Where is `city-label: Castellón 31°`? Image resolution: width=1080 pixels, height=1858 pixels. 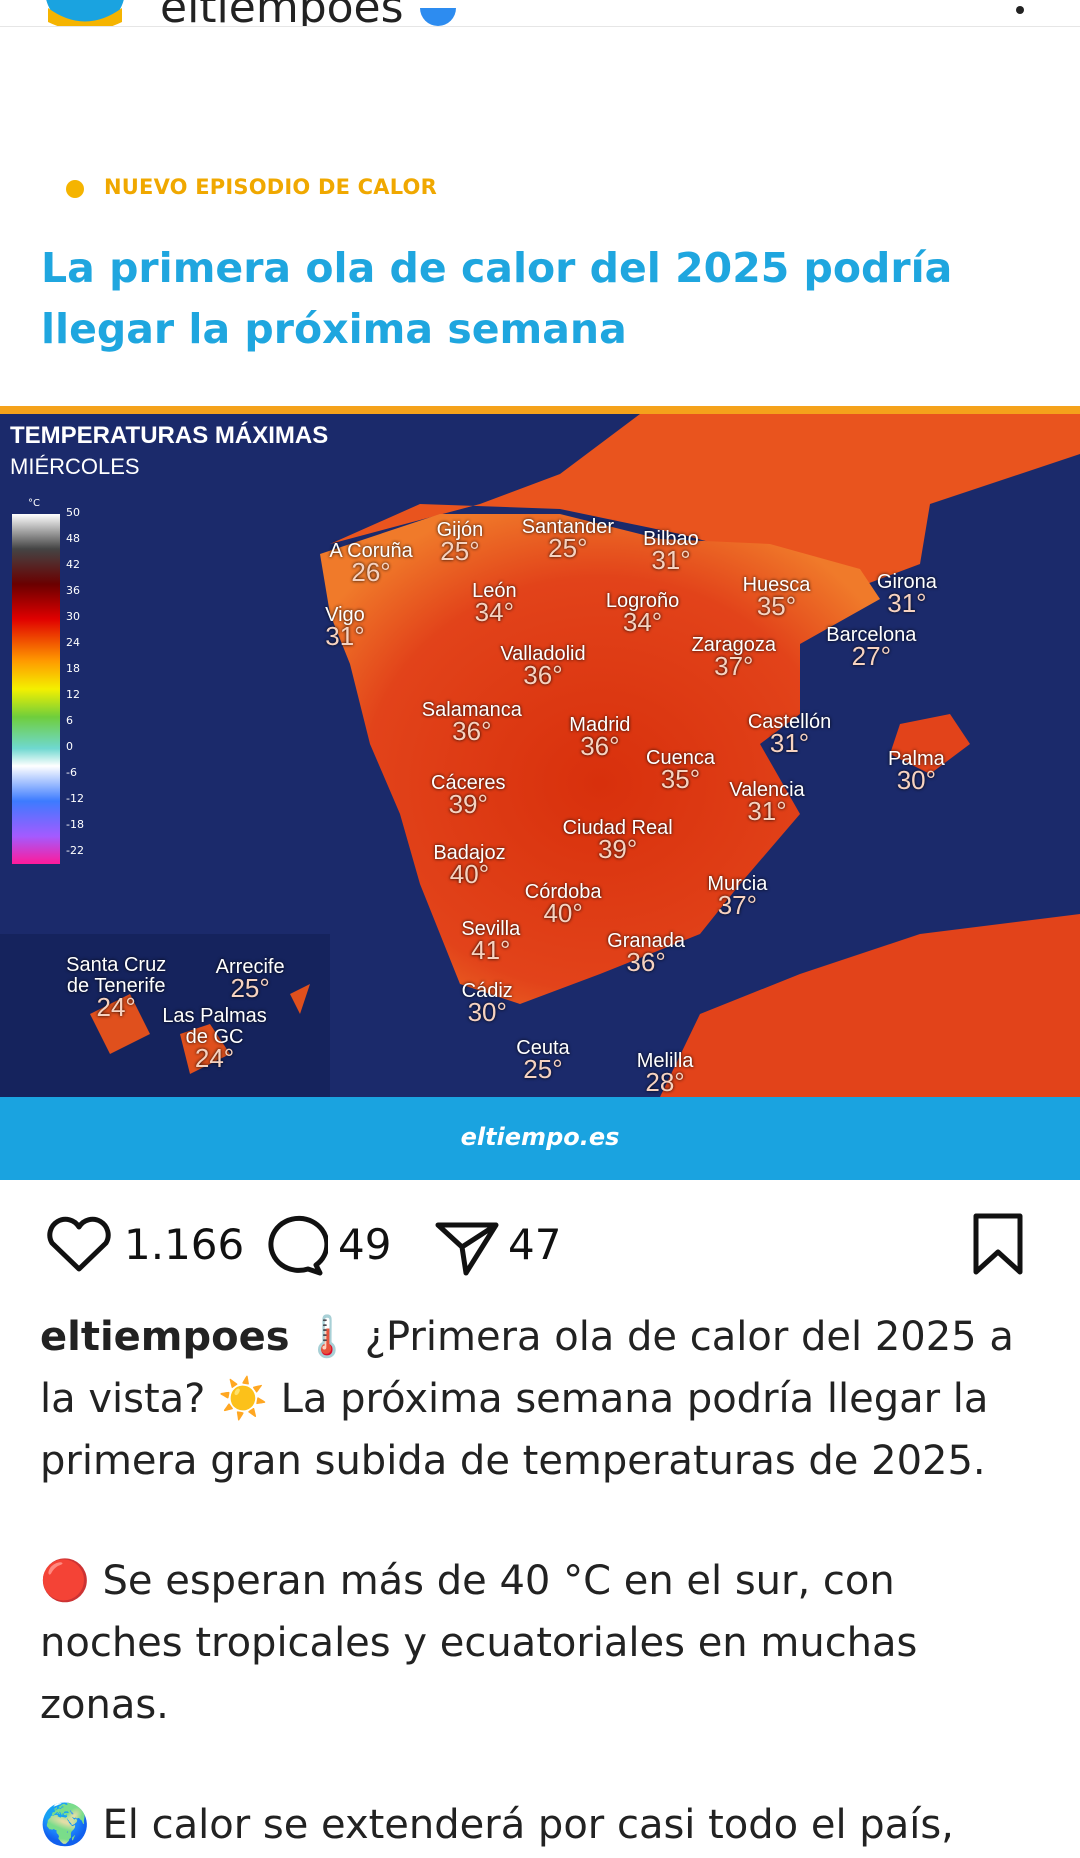 city-label: Castellón 31° is located at coordinates (789, 734).